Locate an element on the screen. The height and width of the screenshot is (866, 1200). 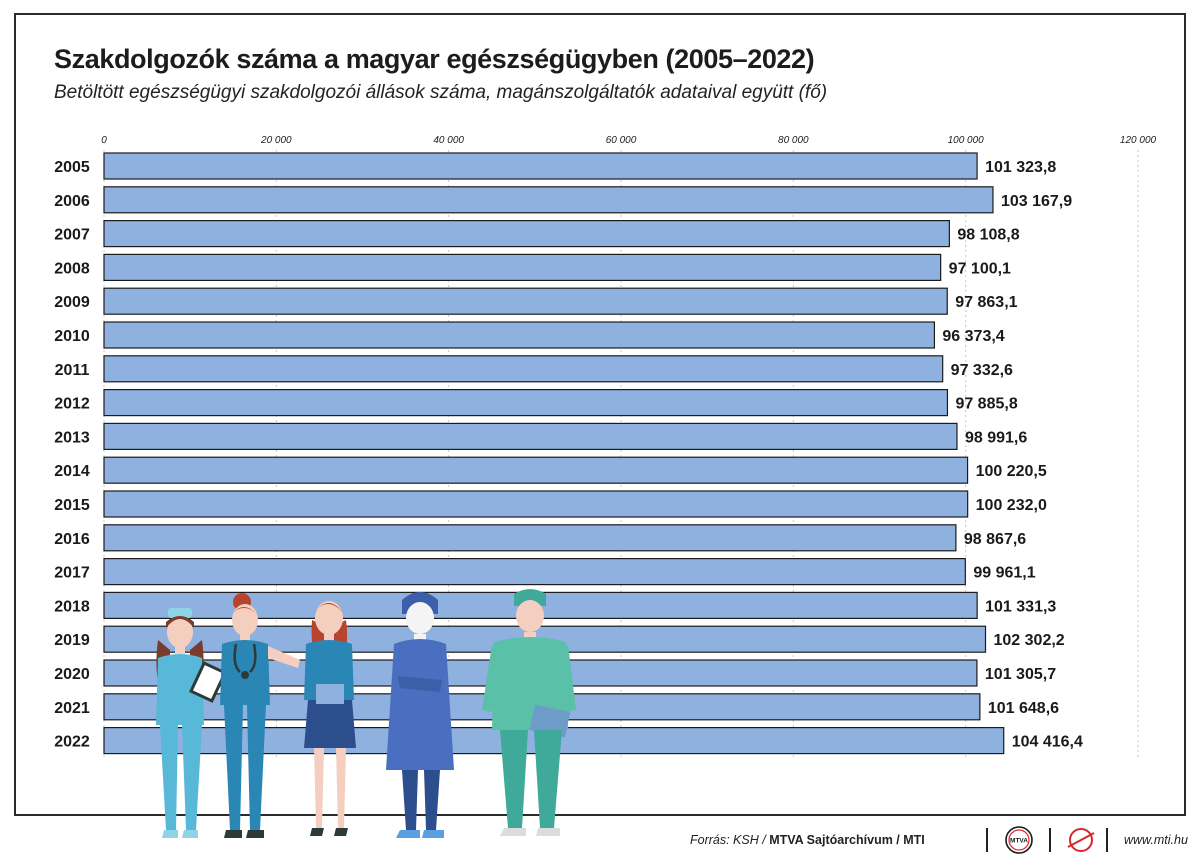
value-label: 101 323,8 is located at coordinates (1020, 167).